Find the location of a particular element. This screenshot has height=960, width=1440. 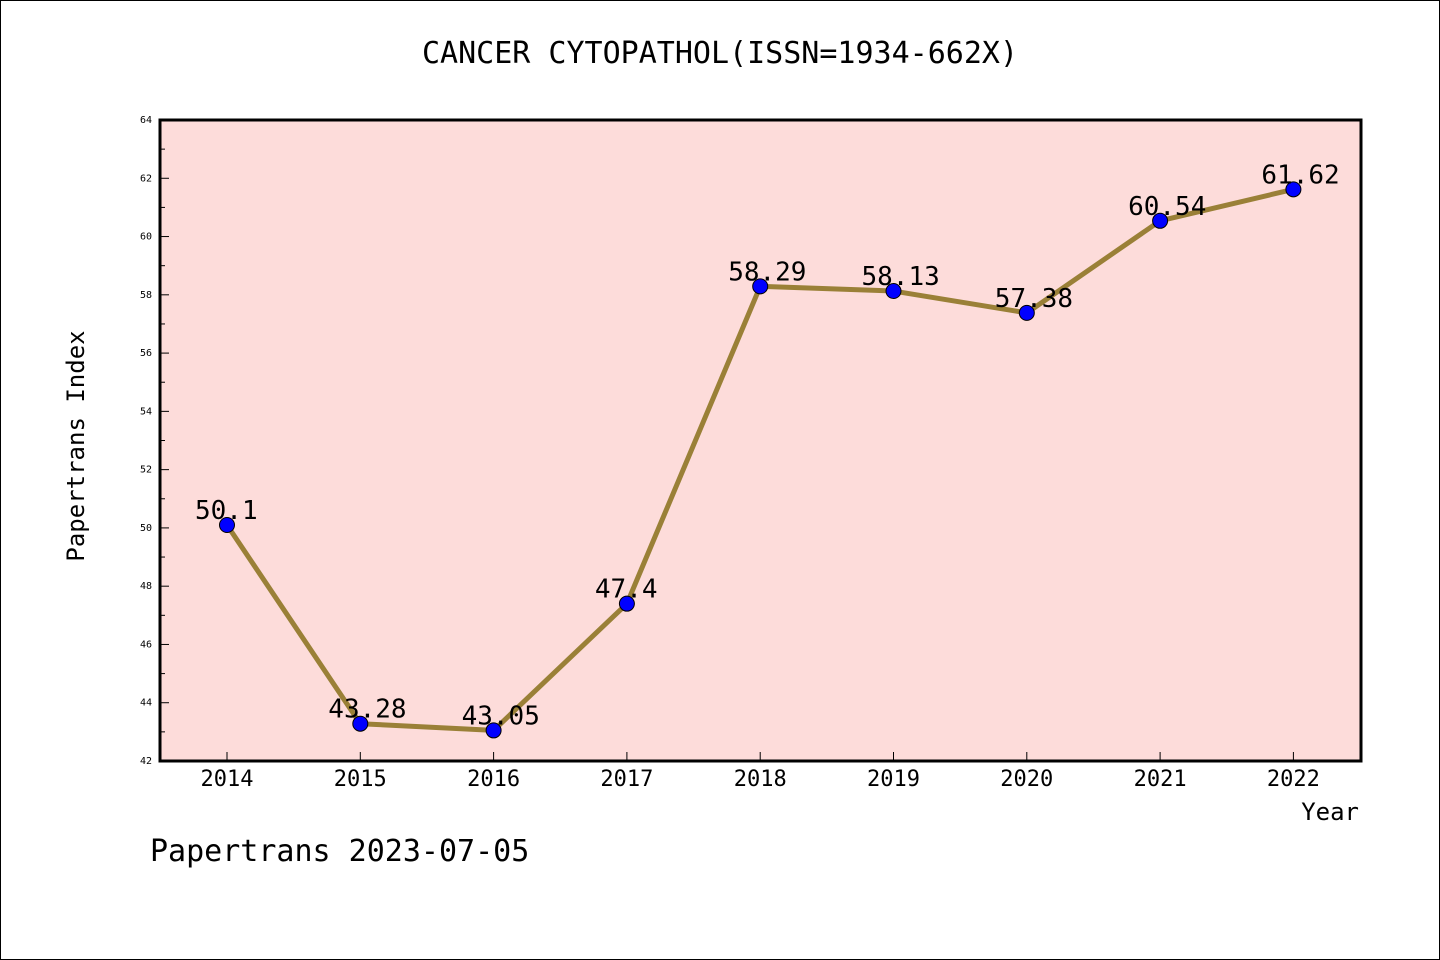

y-axis: 42 44 46 48 50 52 54 56 58 60 62 64 is located at coordinates (154, 441).